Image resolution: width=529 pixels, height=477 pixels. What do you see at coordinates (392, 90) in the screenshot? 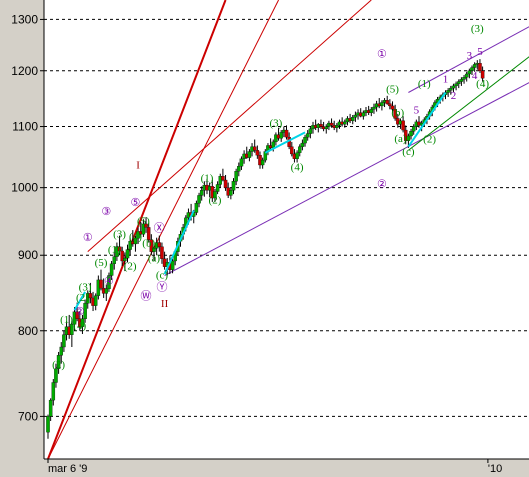
I see `wave-label: (5)` at bounding box center [392, 90].